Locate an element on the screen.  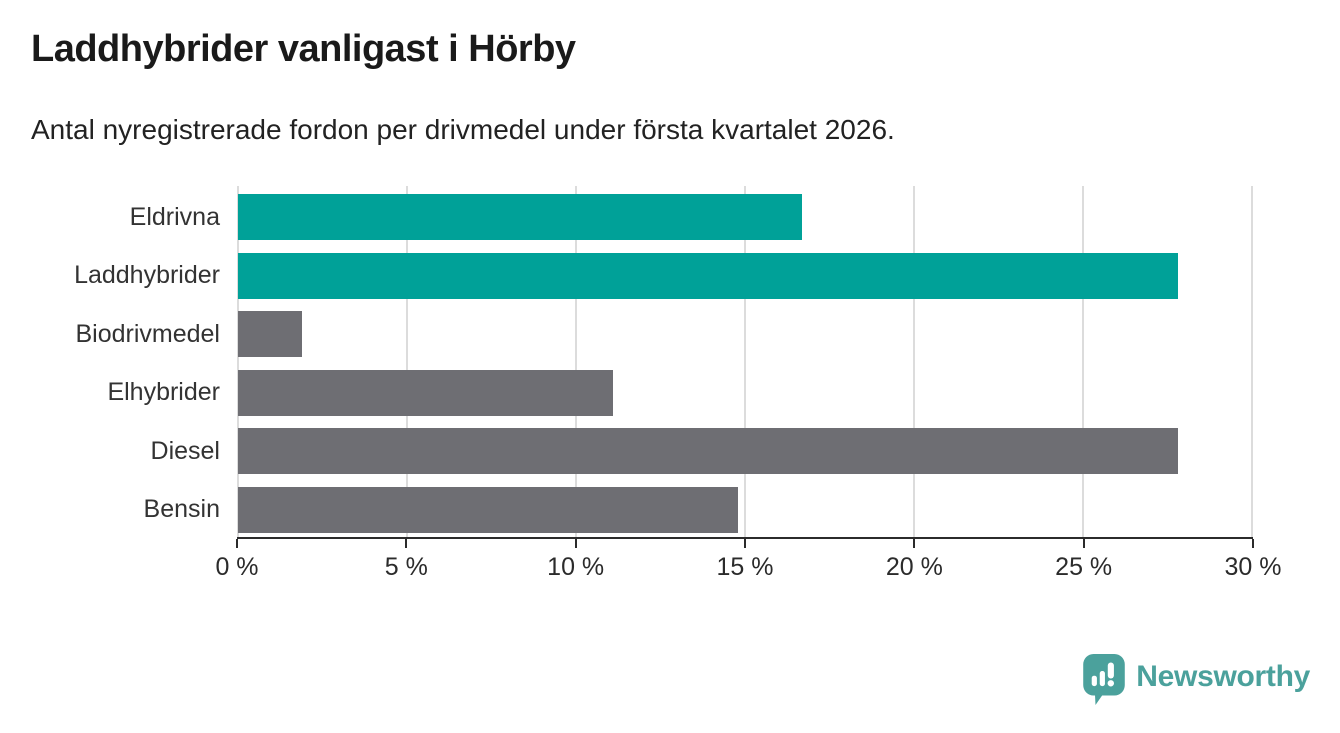
x-tick-label-10: 10 % is located at coordinates (576, 567).